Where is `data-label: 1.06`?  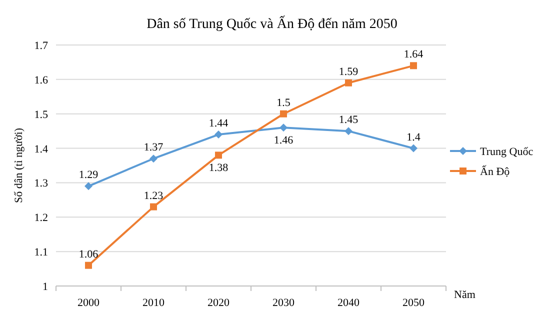
data-label: 1.06 is located at coordinates (88, 254).